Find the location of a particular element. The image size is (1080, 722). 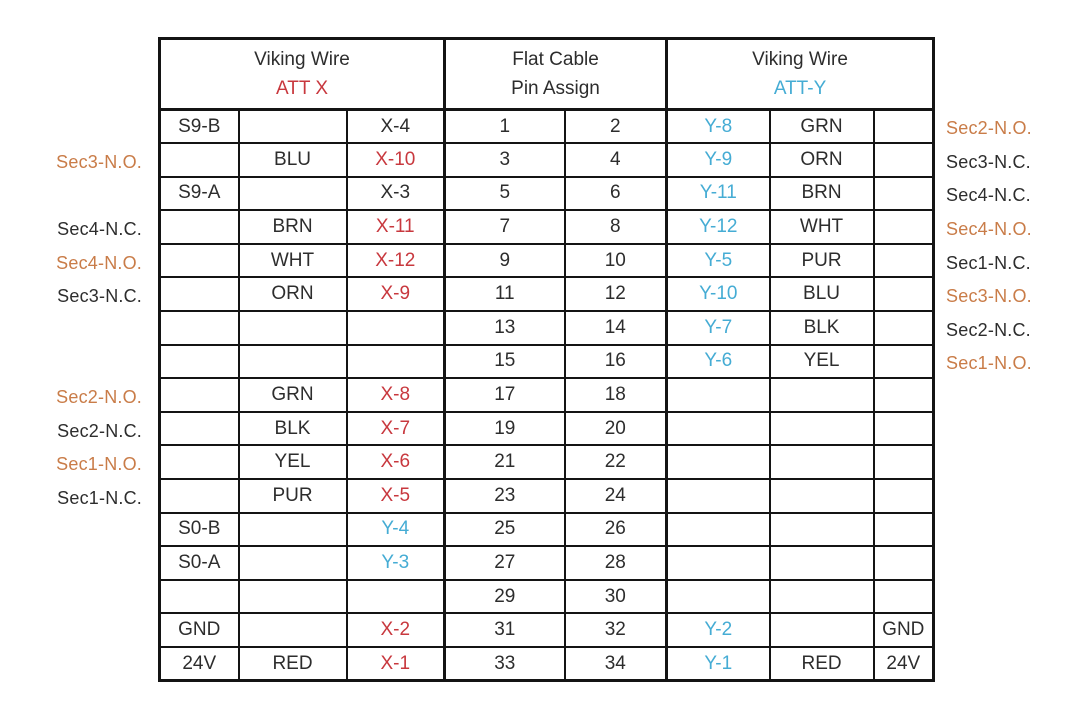

cell-y-pin: Y-12 is located at coordinates (718, 227).